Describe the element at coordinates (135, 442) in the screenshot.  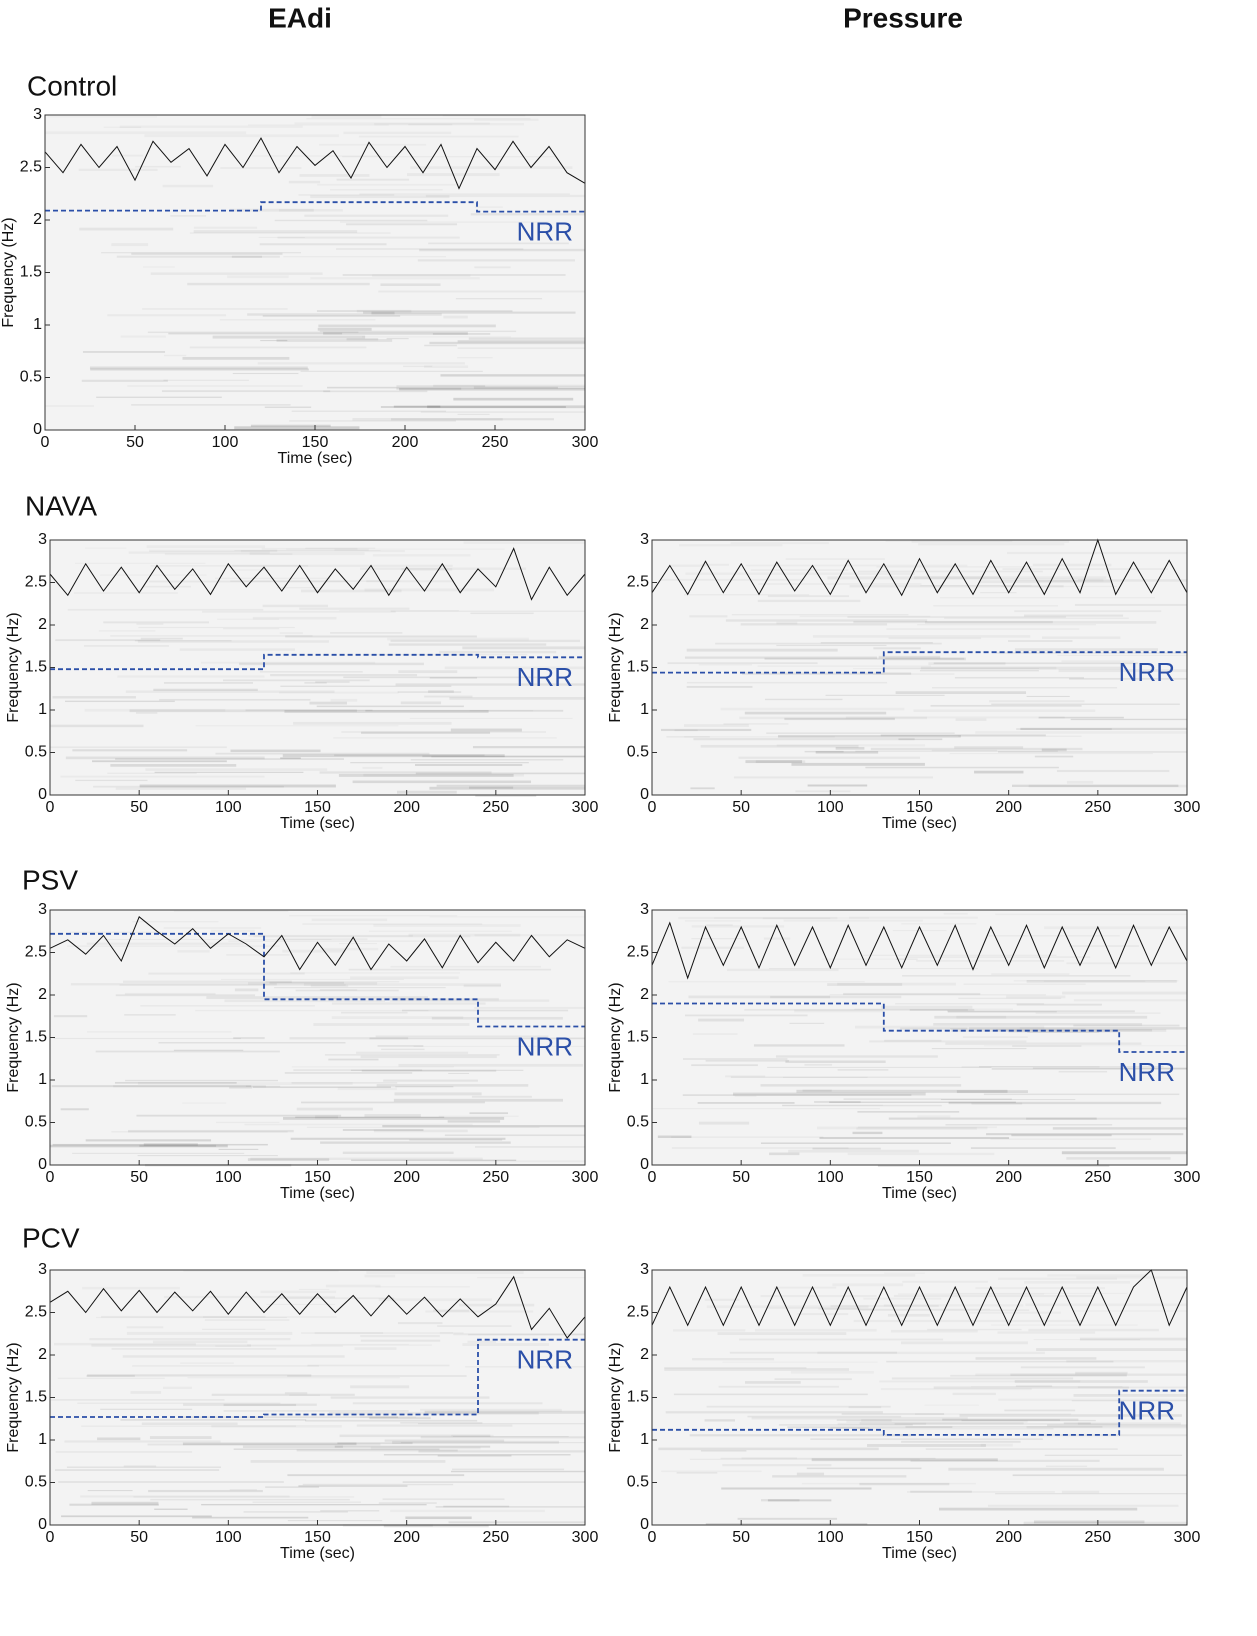
I see `x-tick-label: 50` at that location.